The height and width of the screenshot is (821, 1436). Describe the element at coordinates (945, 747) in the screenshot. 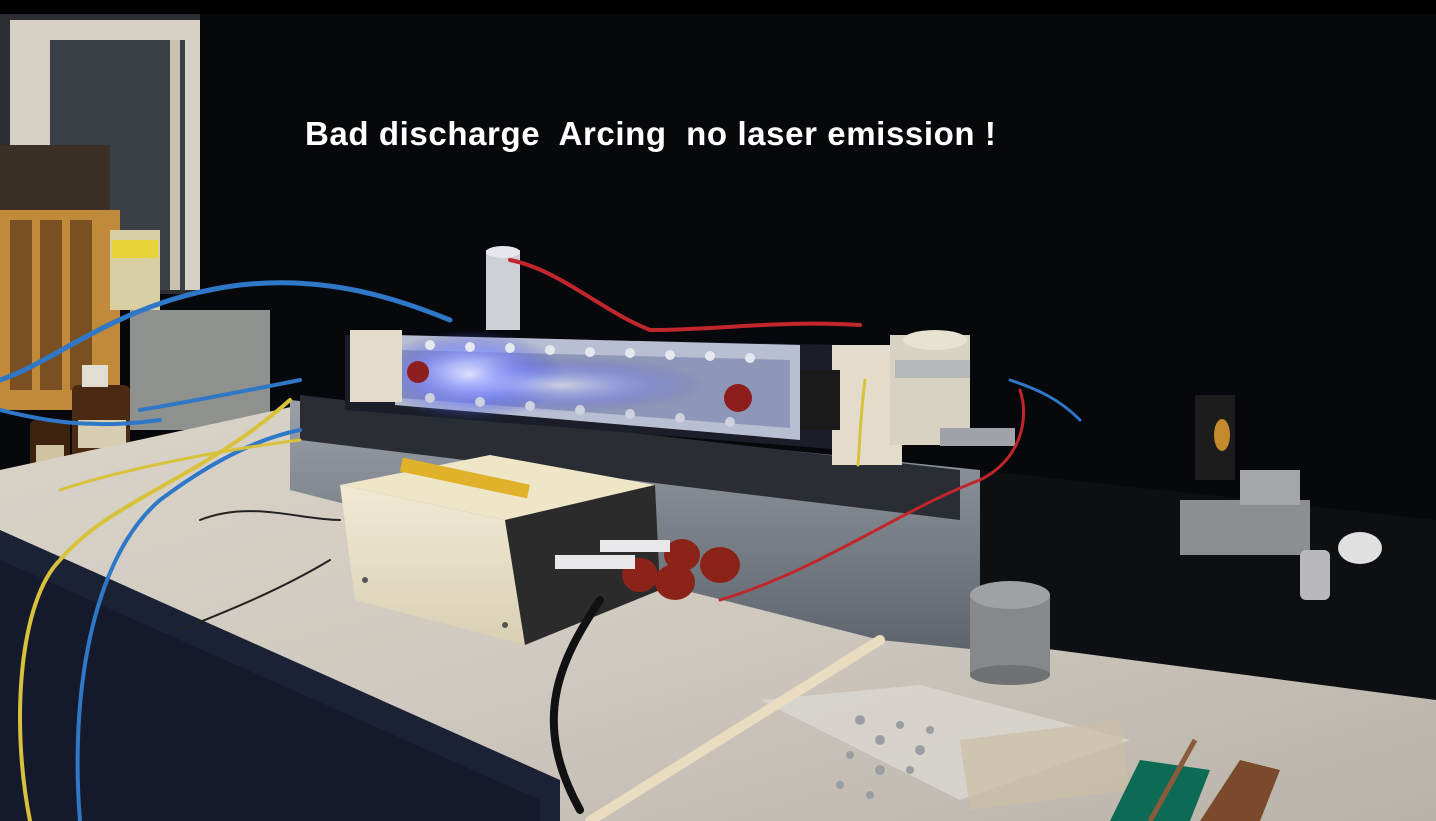

I see `parts-box` at that location.